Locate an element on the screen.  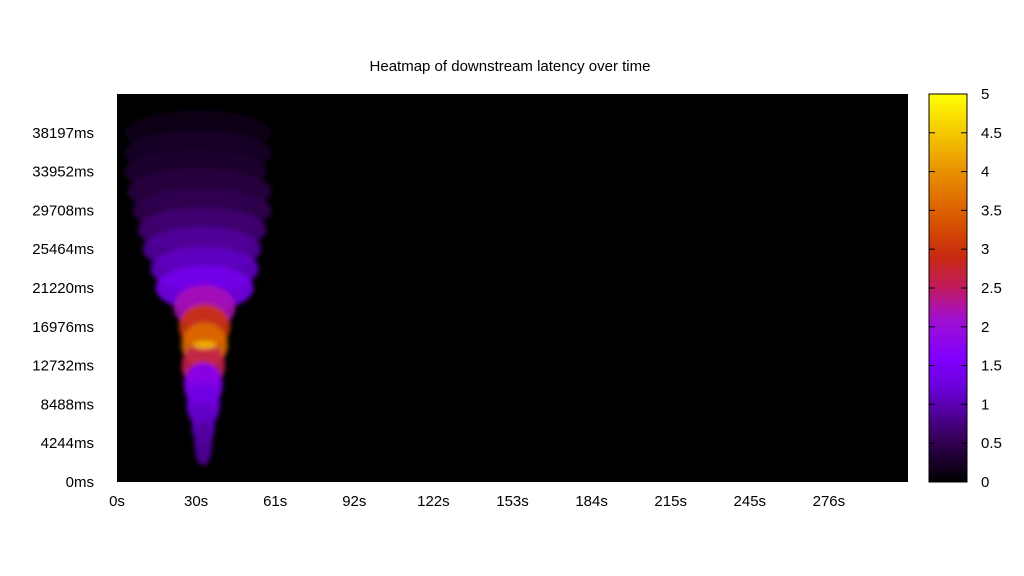
y-tick-label: 33952ms is located at coordinates (63, 172).